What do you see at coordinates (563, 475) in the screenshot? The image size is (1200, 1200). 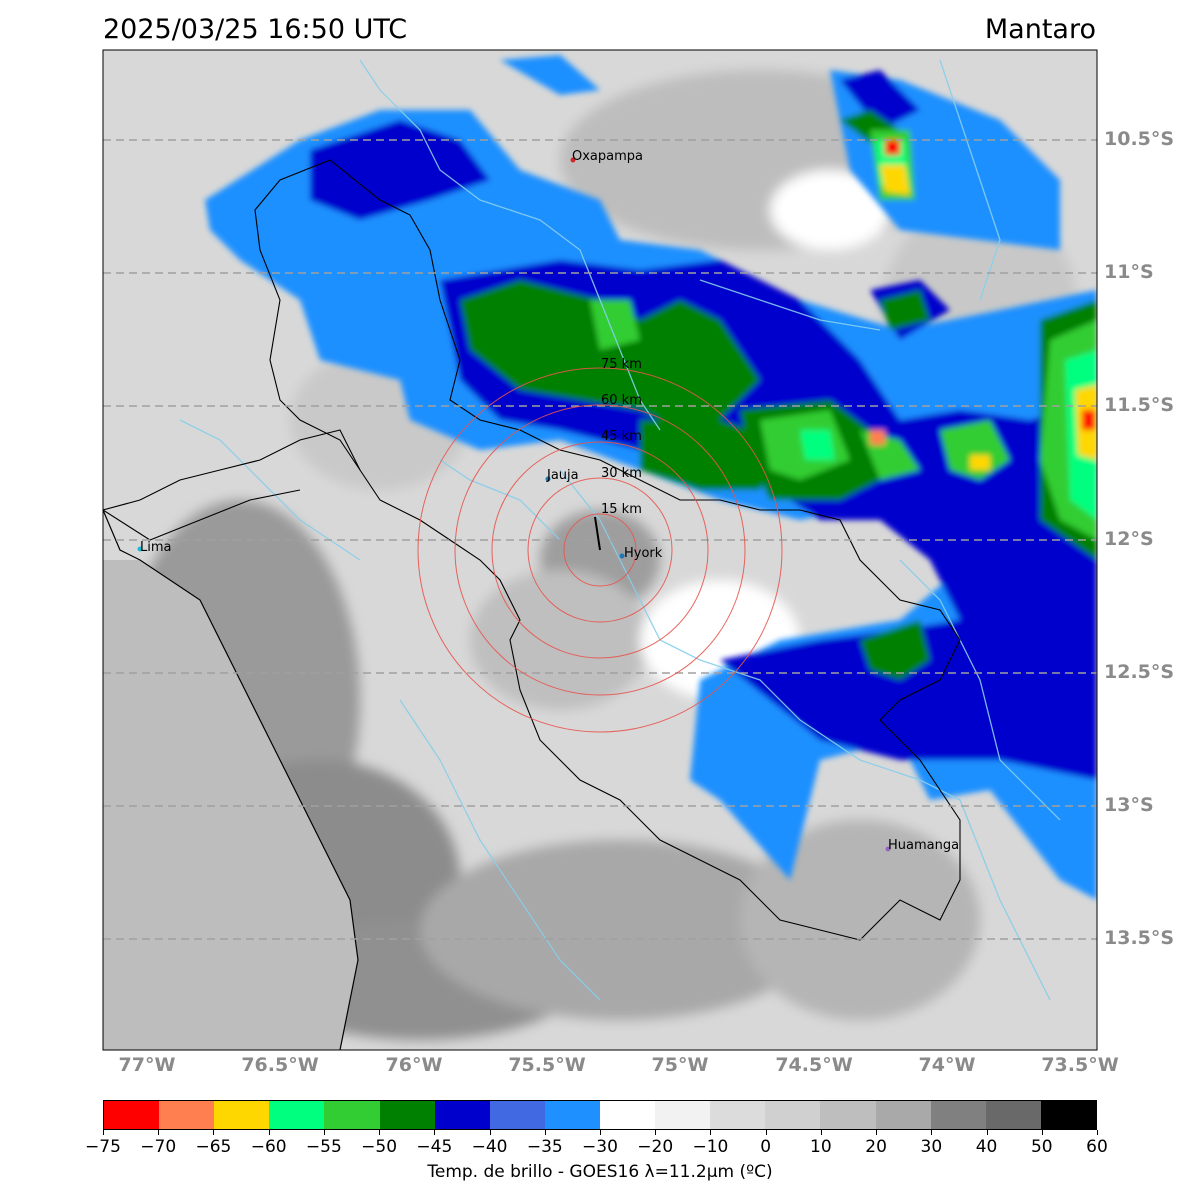 I see `city-label-jauja: Jauja` at bounding box center [563, 475].